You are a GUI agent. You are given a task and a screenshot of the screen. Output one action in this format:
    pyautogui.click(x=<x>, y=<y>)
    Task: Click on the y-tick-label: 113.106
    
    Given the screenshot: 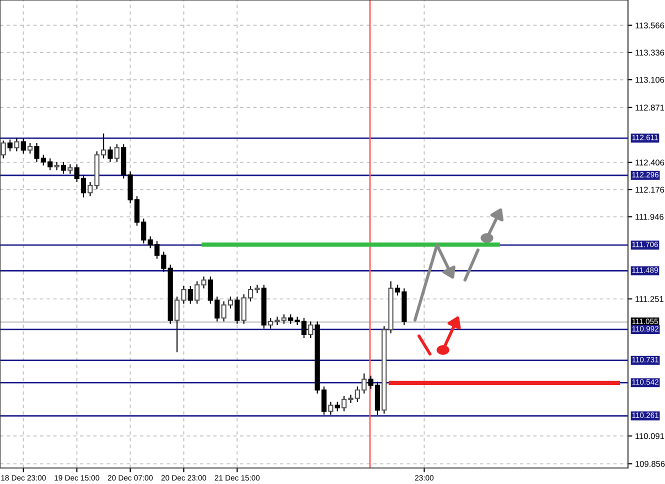 What is the action you would take?
    pyautogui.click(x=650, y=79)
    